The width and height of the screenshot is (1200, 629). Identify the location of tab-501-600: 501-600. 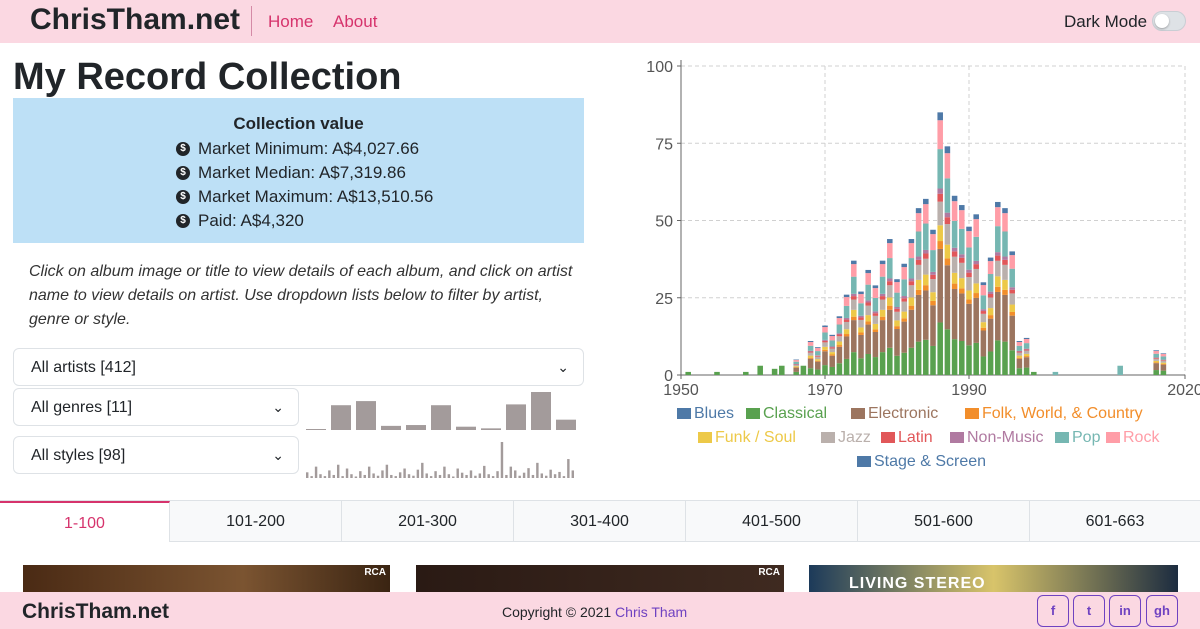
(944, 521).